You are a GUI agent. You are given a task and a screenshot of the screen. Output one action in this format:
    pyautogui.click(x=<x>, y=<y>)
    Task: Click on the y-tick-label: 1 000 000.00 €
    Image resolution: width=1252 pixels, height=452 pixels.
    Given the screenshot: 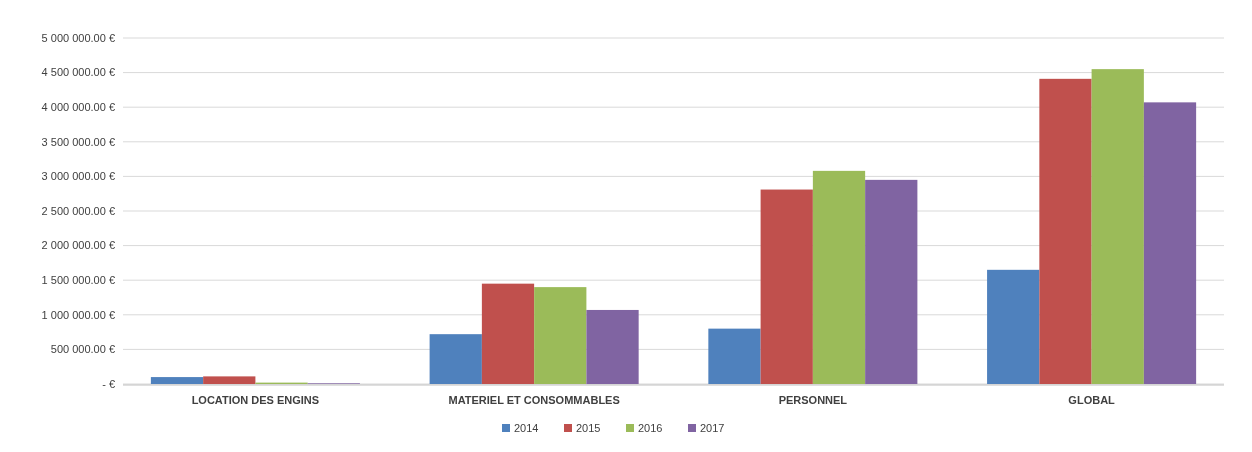 What is the action you would take?
    pyautogui.click(x=78, y=314)
    